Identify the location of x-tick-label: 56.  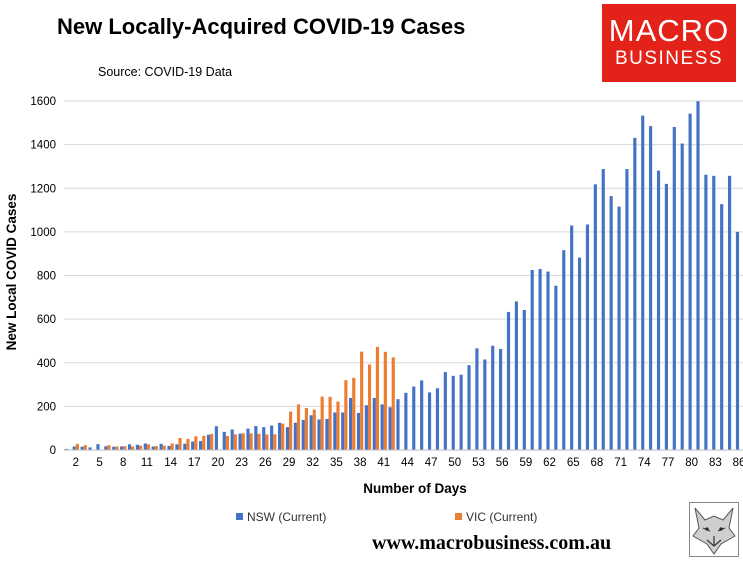
(502, 463).